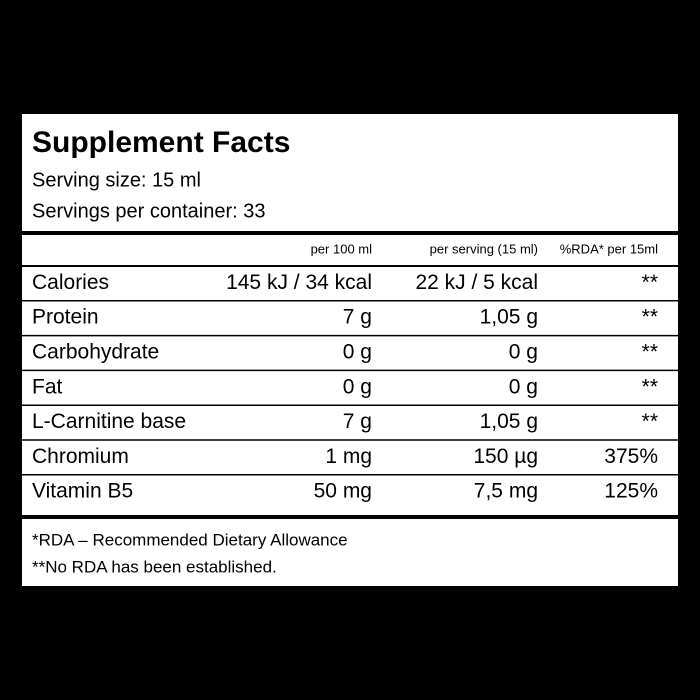 This screenshot has width=700, height=700. I want to click on row-label: L-Carnitine base, so click(109, 421).